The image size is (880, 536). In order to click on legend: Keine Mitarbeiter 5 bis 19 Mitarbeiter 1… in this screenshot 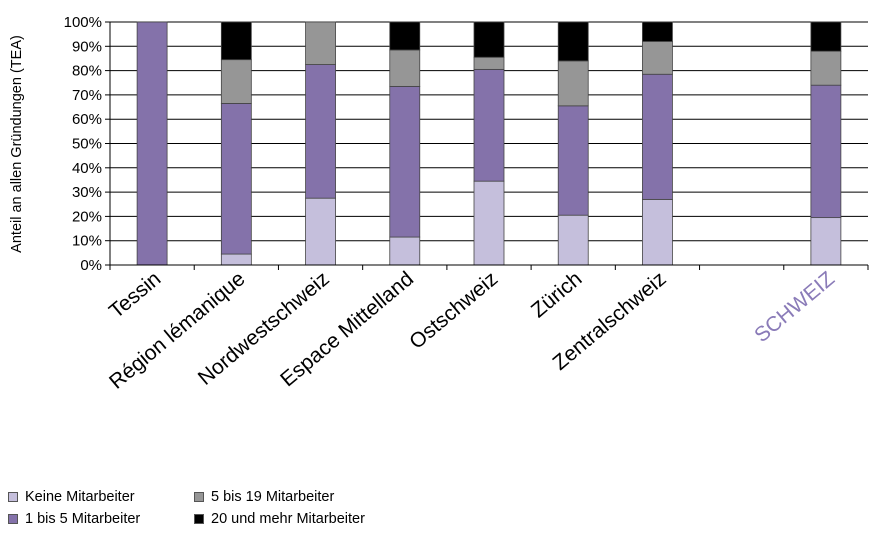, I will do `click(221, 508)`.